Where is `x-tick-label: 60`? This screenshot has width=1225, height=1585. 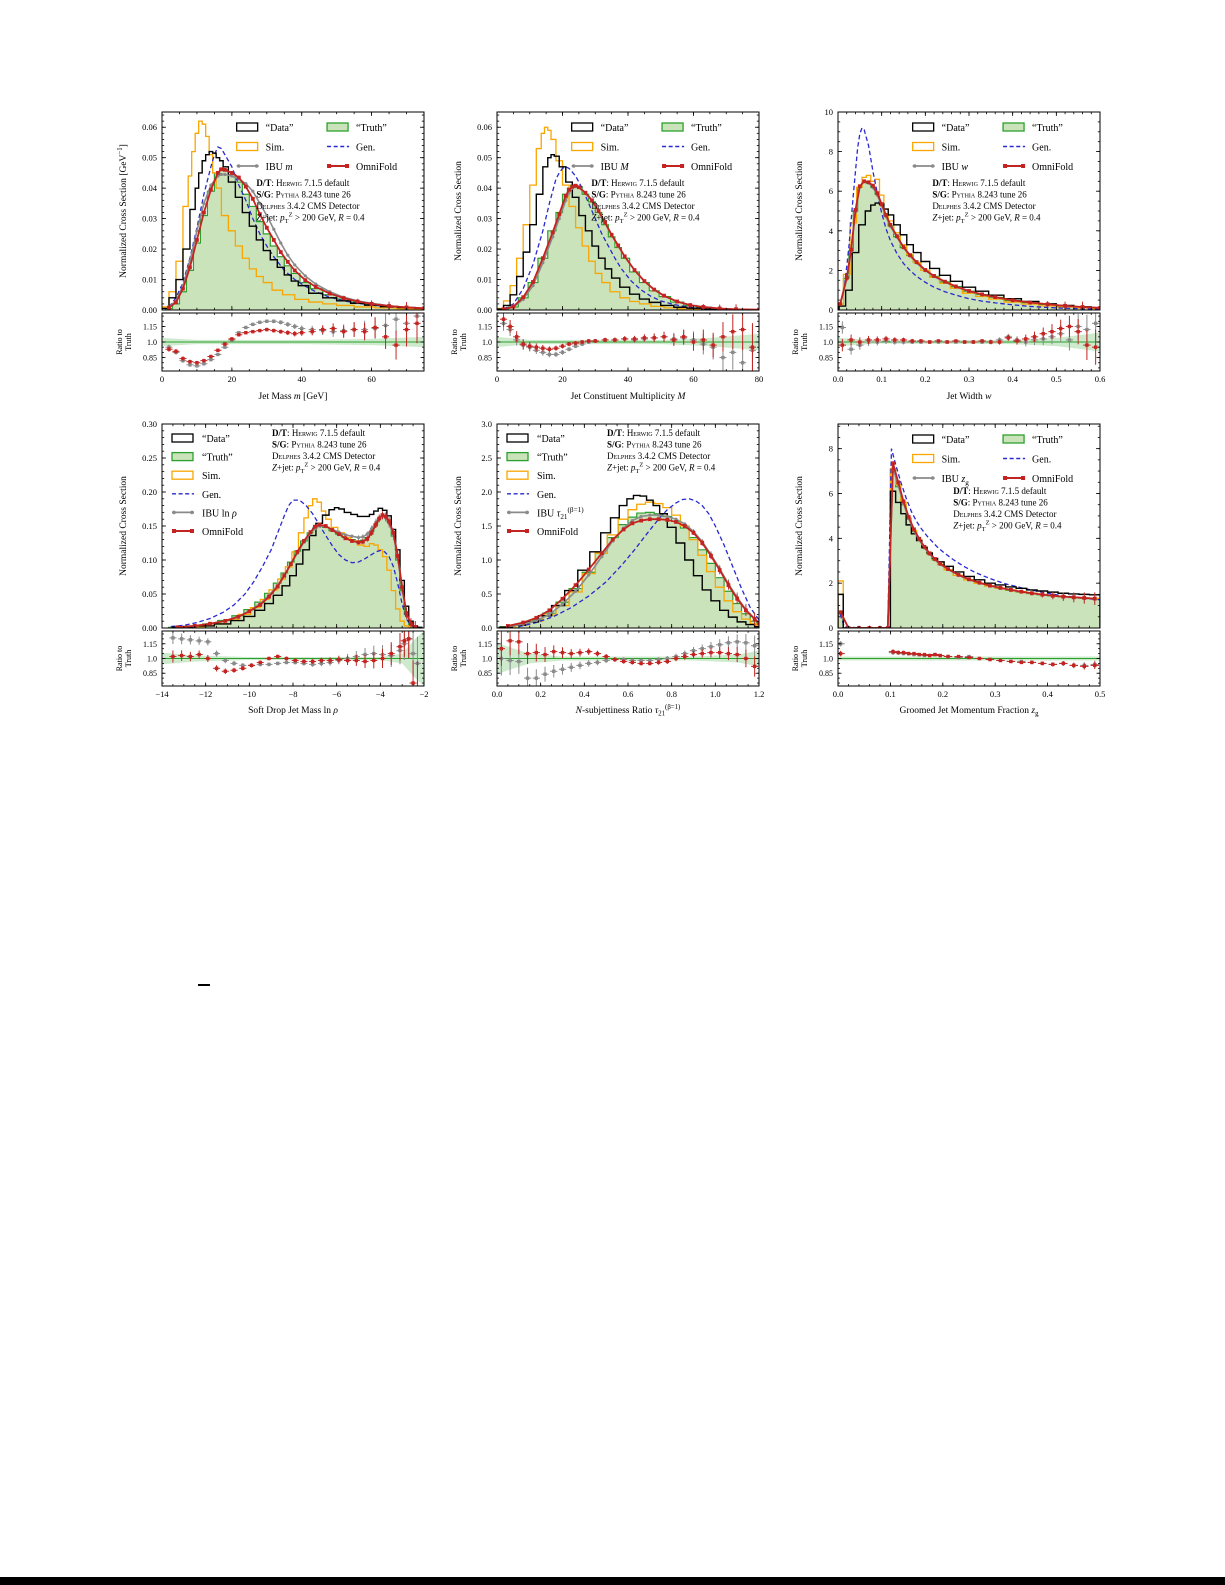
x-tick-label: 60 is located at coordinates (371, 379).